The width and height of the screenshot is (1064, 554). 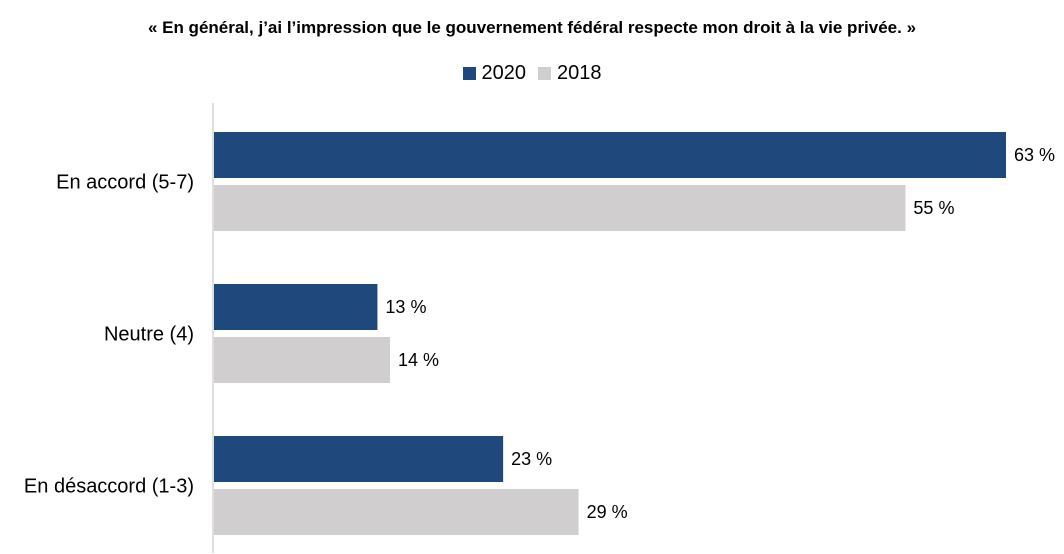 What do you see at coordinates (531, 459) in the screenshot?
I see `data-label: 23 %` at bounding box center [531, 459].